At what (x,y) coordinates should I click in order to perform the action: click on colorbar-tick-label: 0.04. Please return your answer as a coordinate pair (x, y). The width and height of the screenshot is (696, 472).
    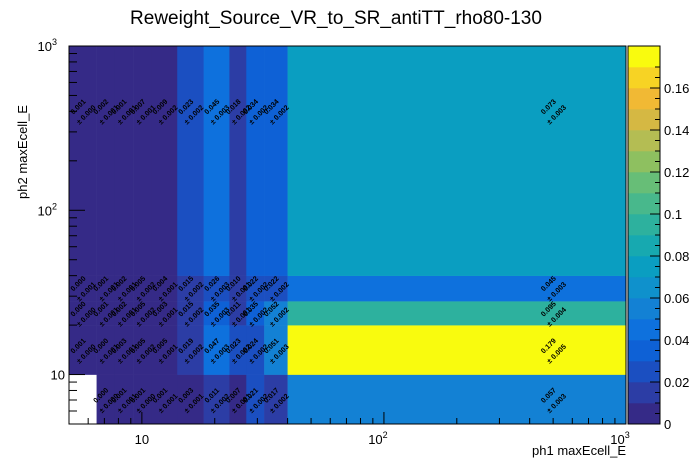
    Looking at the image, I should click on (676, 340).